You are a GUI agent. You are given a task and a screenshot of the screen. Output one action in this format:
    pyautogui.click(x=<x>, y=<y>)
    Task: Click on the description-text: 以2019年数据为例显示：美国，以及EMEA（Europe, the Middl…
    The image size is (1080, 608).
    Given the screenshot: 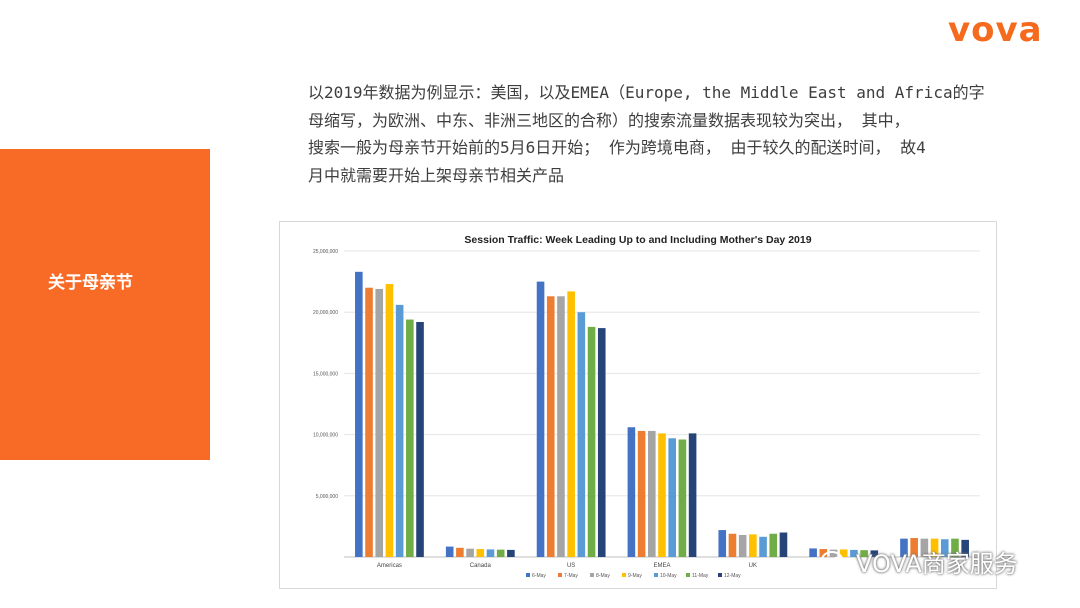 What is the action you would take?
    pyautogui.click(x=668, y=134)
    